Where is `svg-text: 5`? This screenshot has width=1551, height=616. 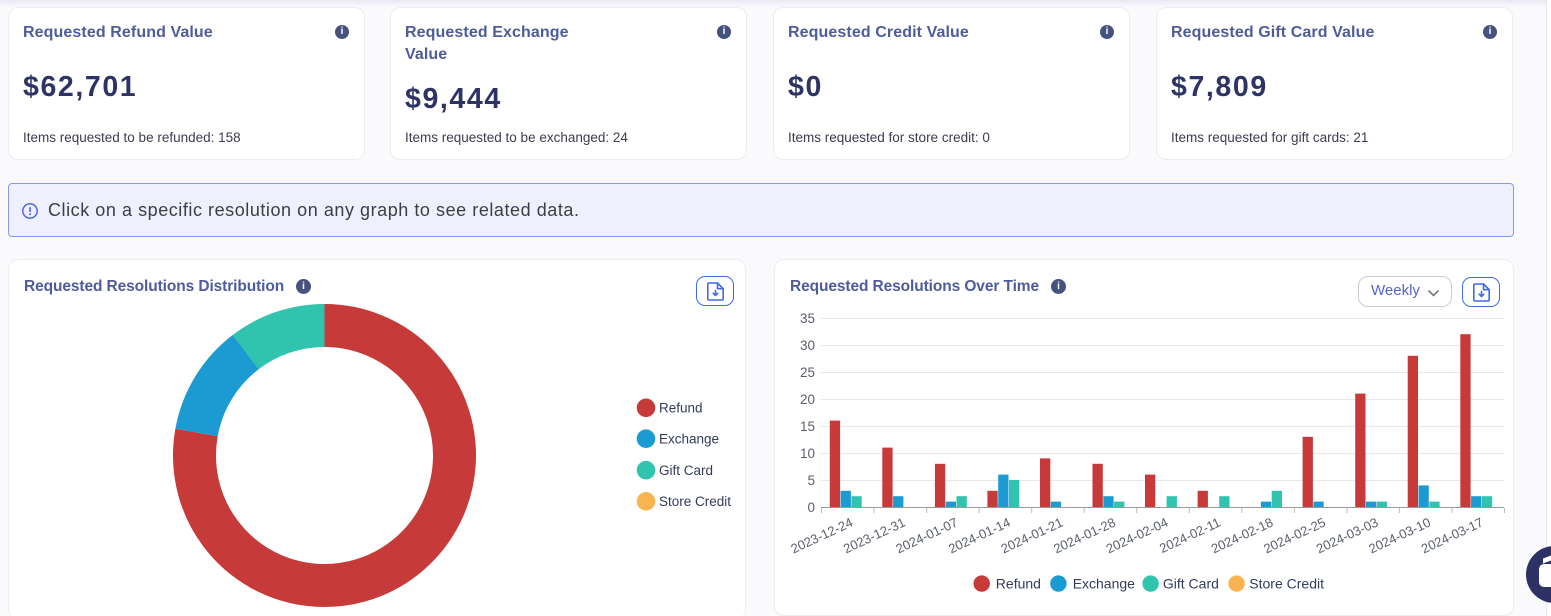 svg-text: 5 is located at coordinates (811, 480).